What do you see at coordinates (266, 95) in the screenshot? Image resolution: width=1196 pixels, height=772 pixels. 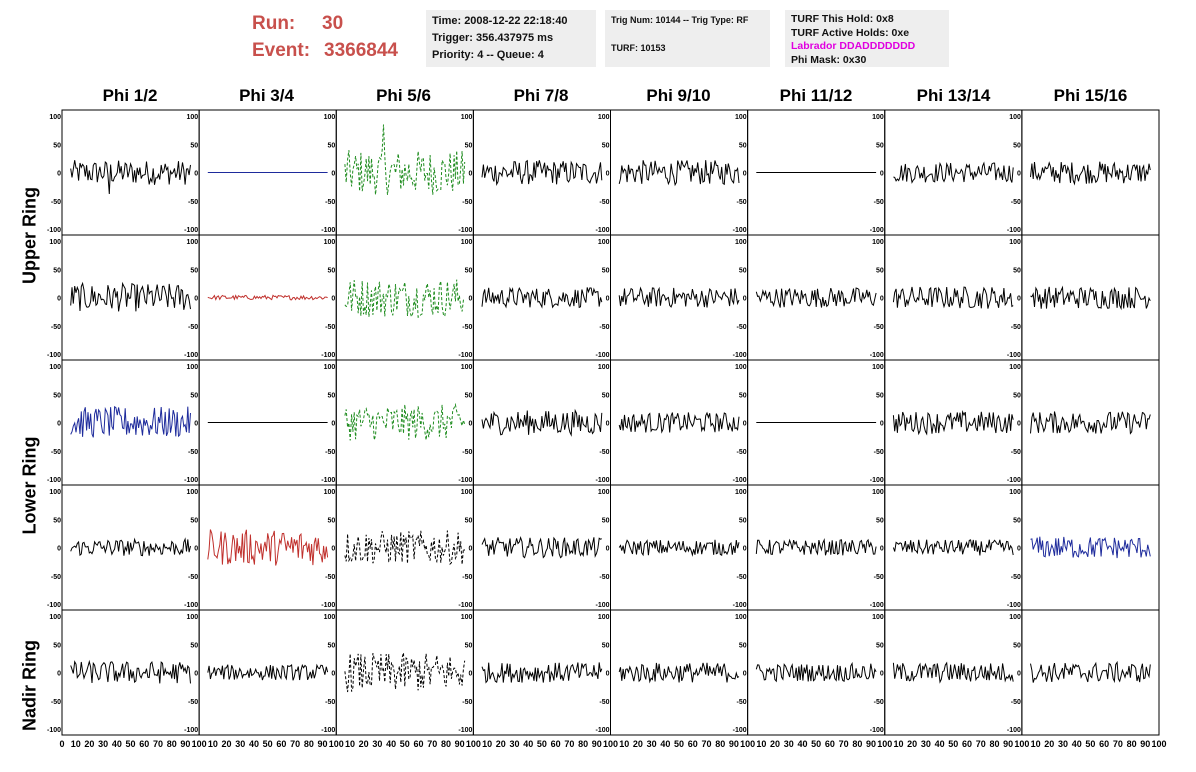 I see `col-label-2: Phi 3/4` at bounding box center [266, 95].